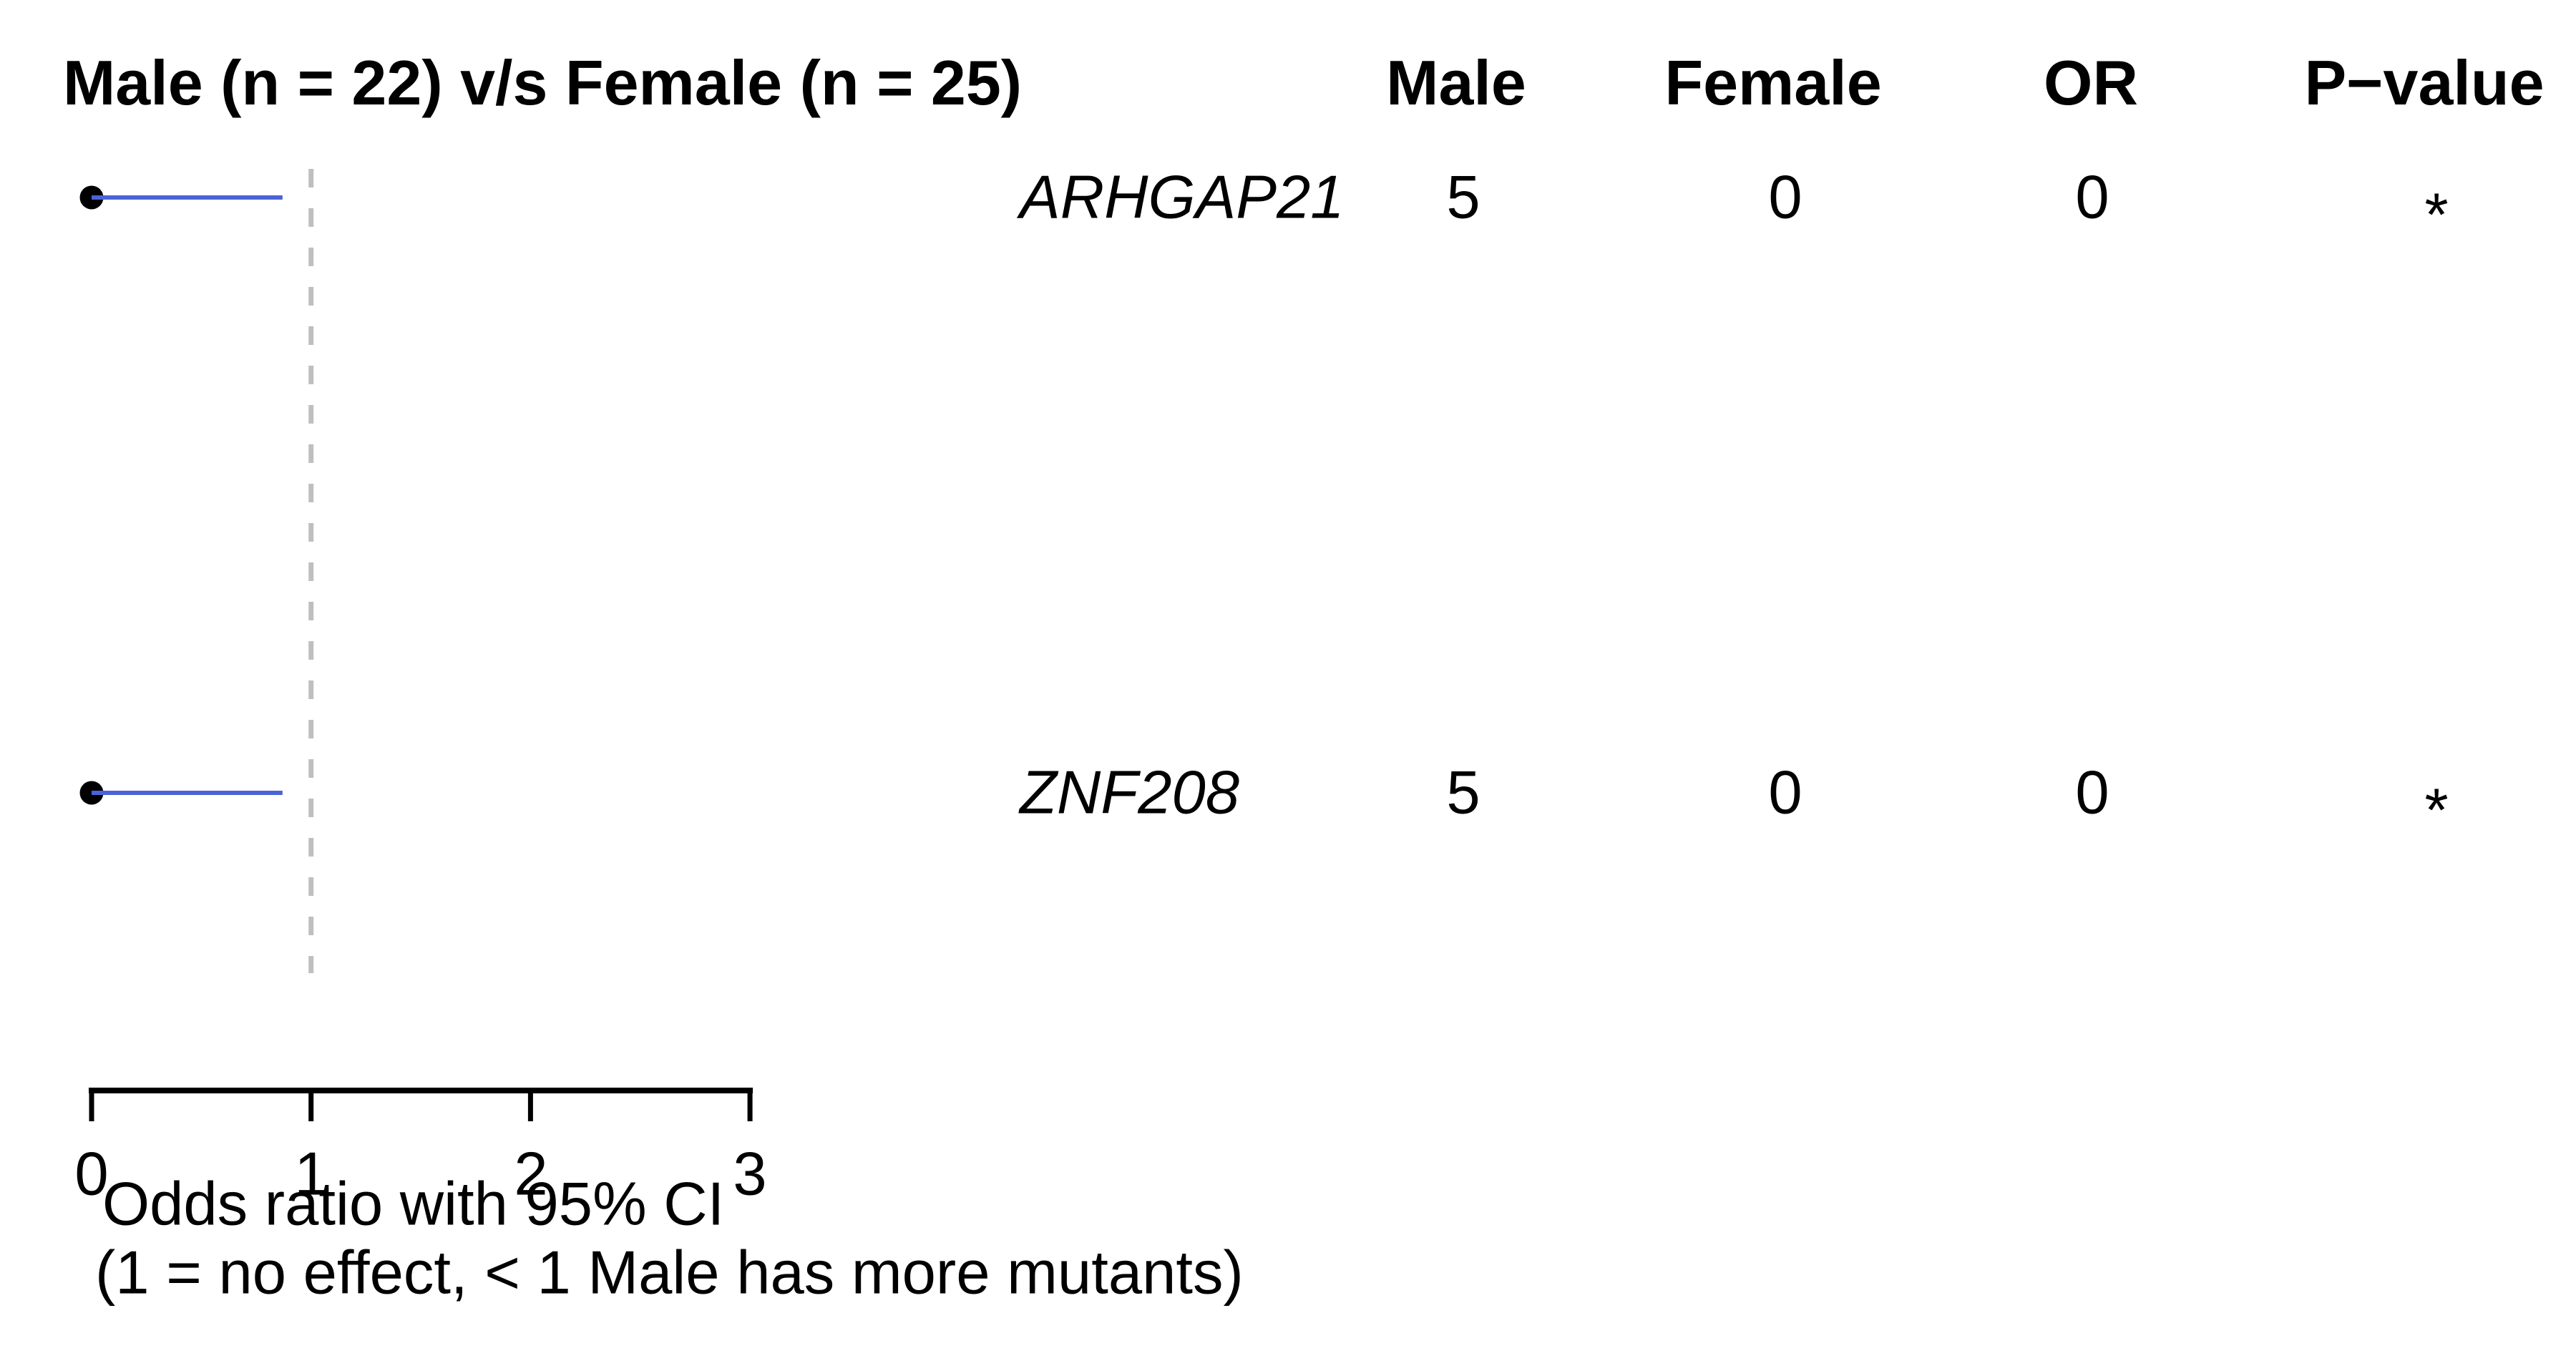 The image size is (2576, 1371). What do you see at coordinates (413, 1204) in the screenshot?
I see `x-axis-label-line1: Odds ratio with 95% CI` at bounding box center [413, 1204].